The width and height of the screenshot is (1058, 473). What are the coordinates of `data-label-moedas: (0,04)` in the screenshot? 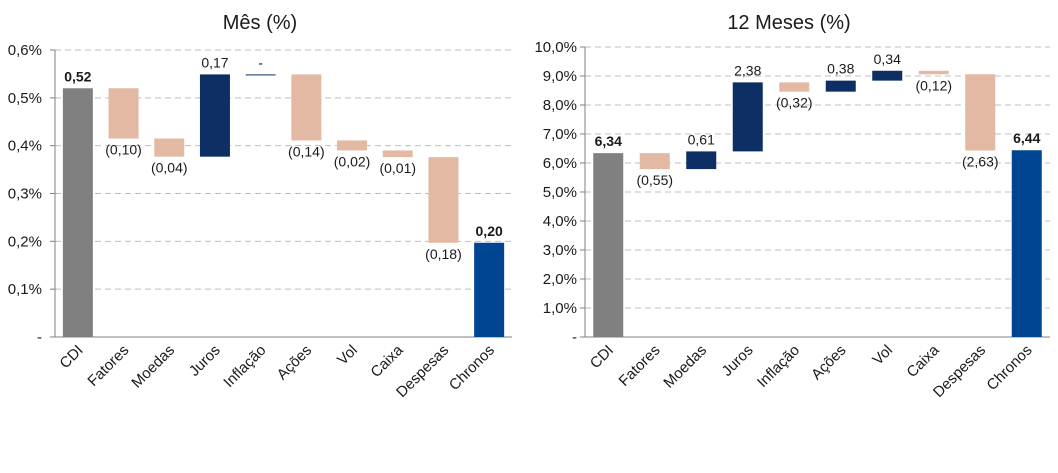 It's located at (169, 168).